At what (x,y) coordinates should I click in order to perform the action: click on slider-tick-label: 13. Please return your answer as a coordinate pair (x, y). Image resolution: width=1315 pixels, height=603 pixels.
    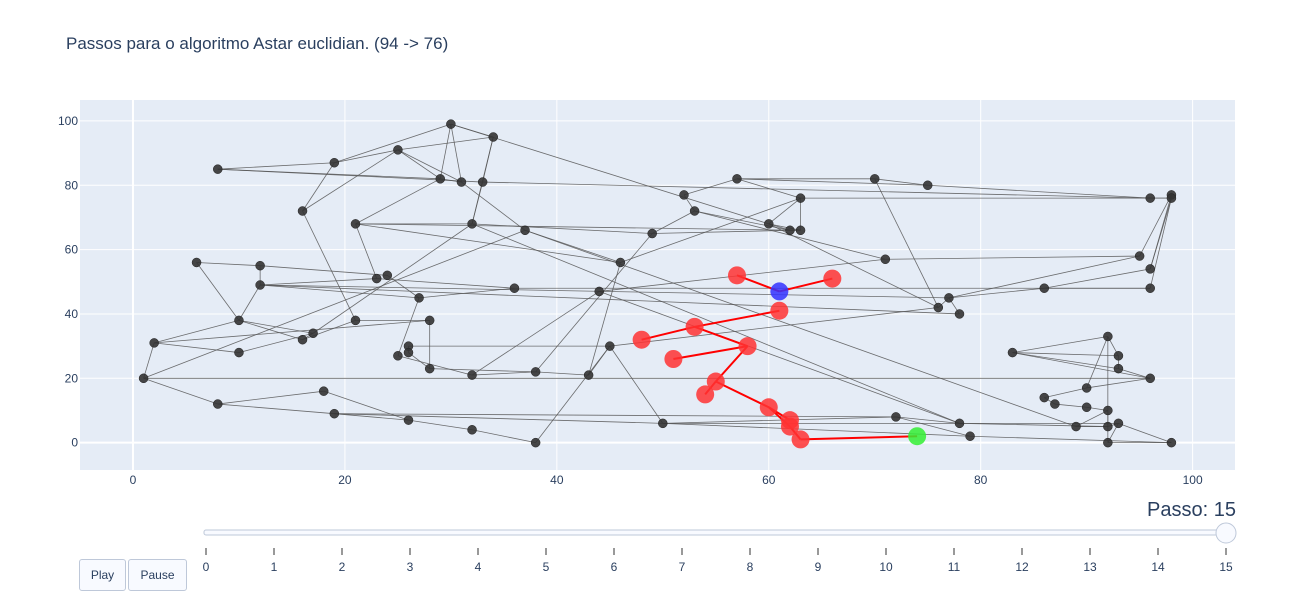
    Looking at the image, I should click on (1090, 567).